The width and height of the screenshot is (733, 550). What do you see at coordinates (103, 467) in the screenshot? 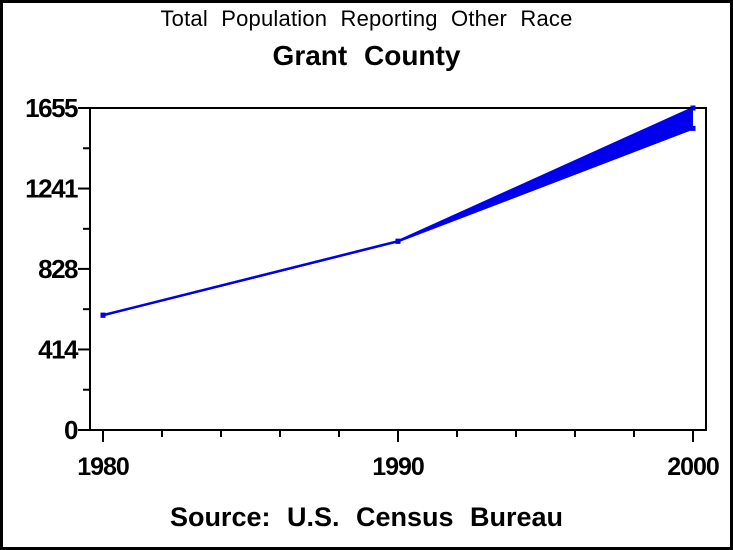
I see `x-tick-label: 1980` at bounding box center [103, 467].